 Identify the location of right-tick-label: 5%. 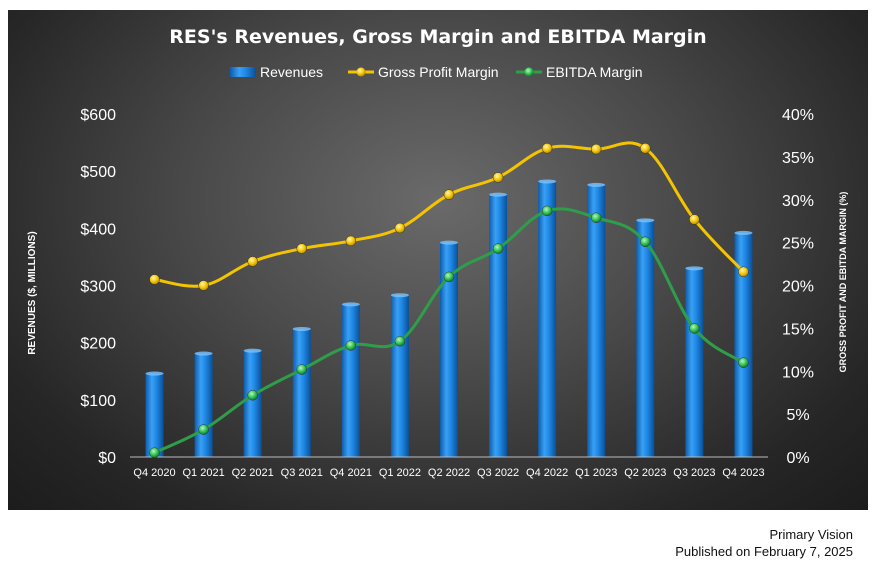
(797, 415).